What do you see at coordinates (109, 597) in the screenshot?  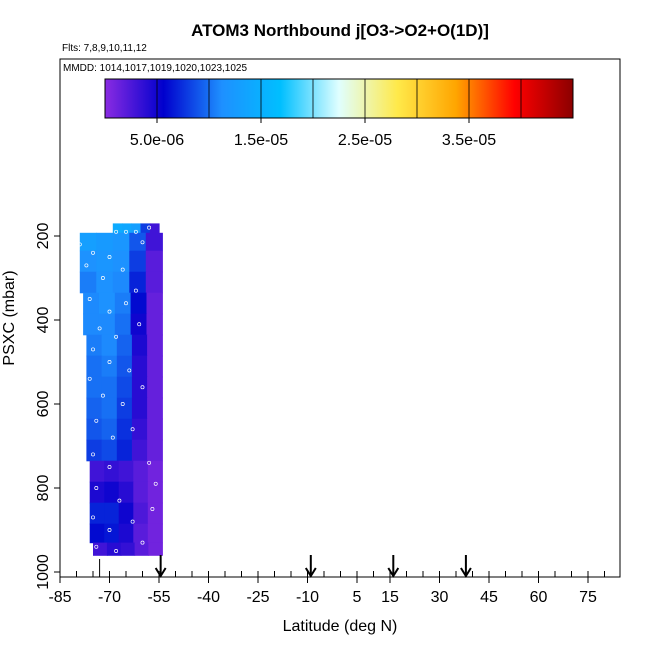 I see `x-tick-label: -70` at bounding box center [109, 597].